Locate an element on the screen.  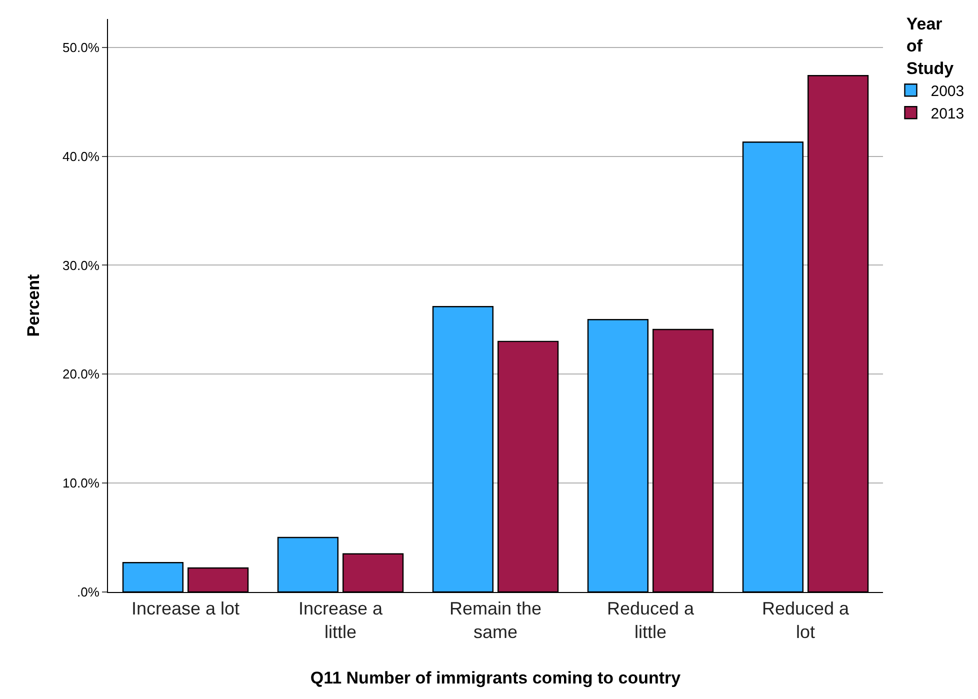
x-tick-label: Remain the same is located at coordinates (495, 620).